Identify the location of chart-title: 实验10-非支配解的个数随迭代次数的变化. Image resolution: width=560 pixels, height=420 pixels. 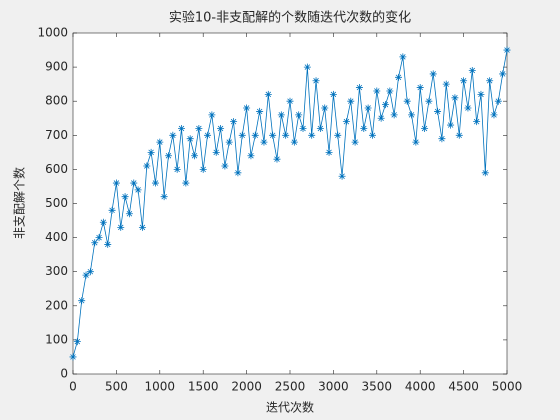
(290, 18).